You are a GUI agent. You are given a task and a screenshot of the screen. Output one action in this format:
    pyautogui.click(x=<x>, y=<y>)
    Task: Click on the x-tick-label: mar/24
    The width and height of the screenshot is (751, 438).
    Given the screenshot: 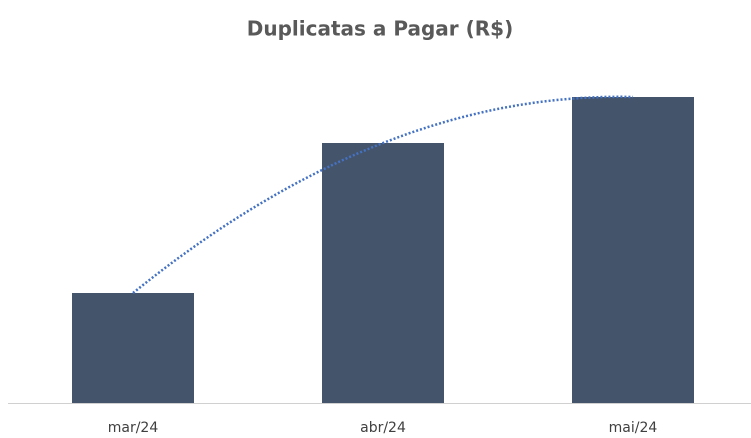 What is the action you would take?
    pyautogui.click(x=133, y=428)
    